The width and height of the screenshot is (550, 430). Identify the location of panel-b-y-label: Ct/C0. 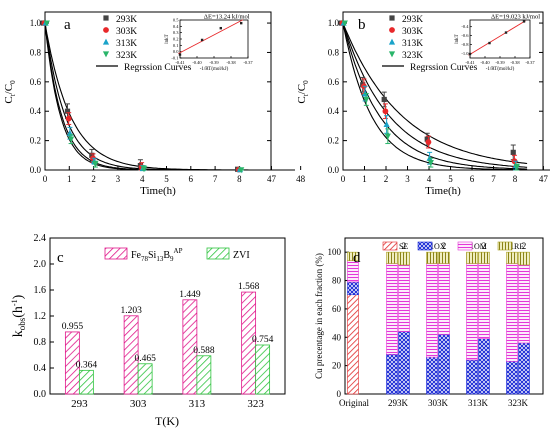
(303, 92).